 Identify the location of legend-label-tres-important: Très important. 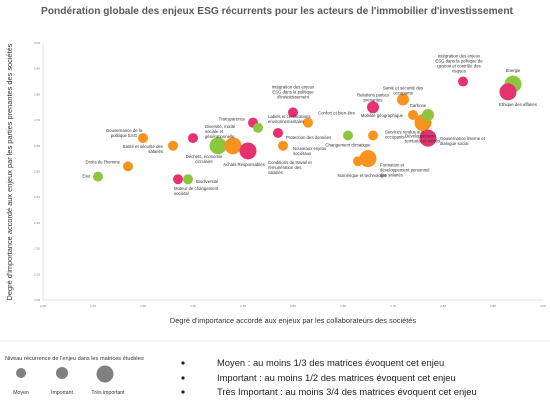
(108, 393).